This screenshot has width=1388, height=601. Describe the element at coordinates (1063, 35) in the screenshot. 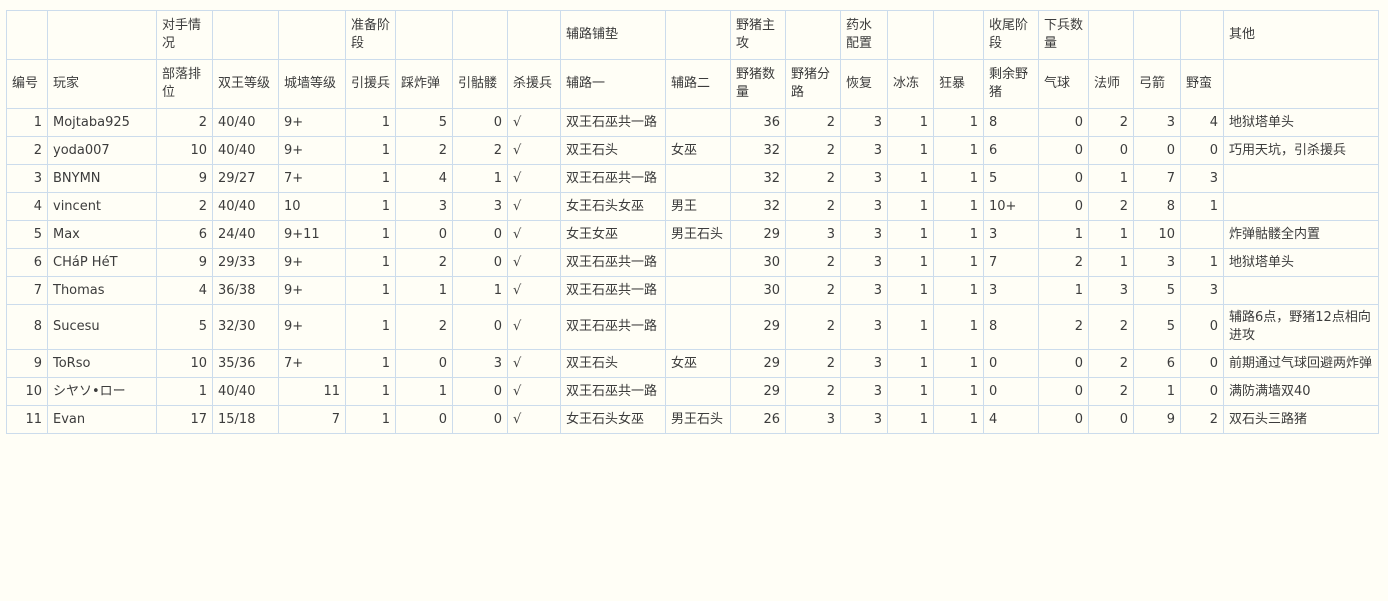

I see `group-header-cell: 下兵数量` at that location.